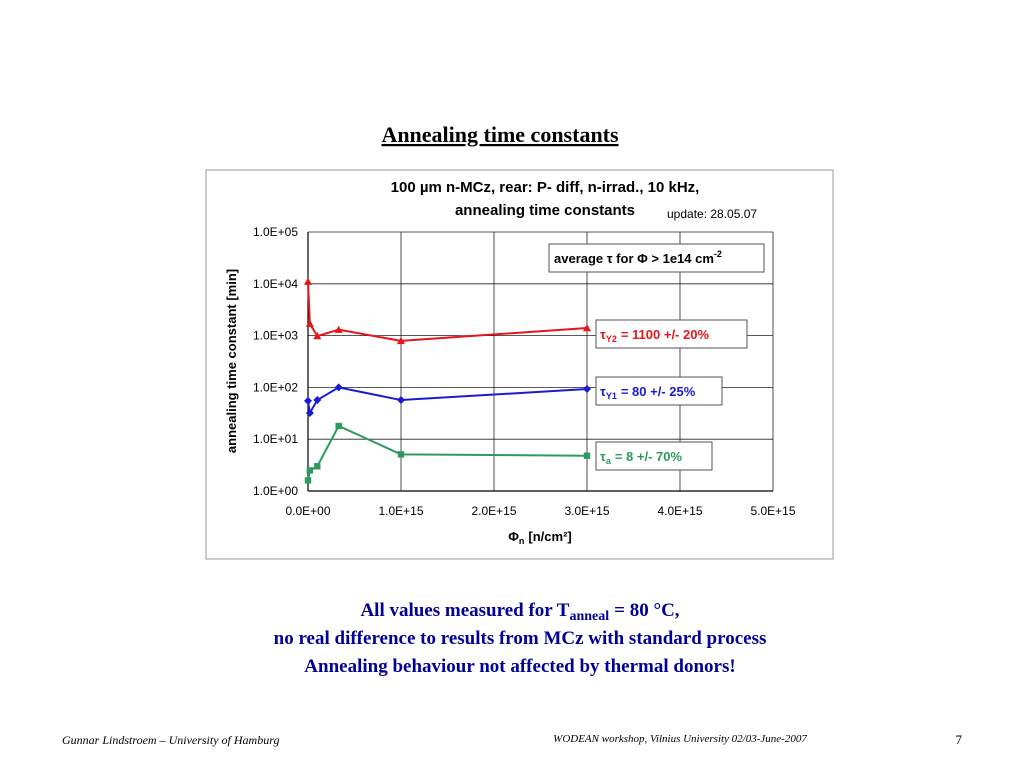 This screenshot has height=768, width=1024. I want to click on x-tick-label: 3.0E+15, so click(586, 511).